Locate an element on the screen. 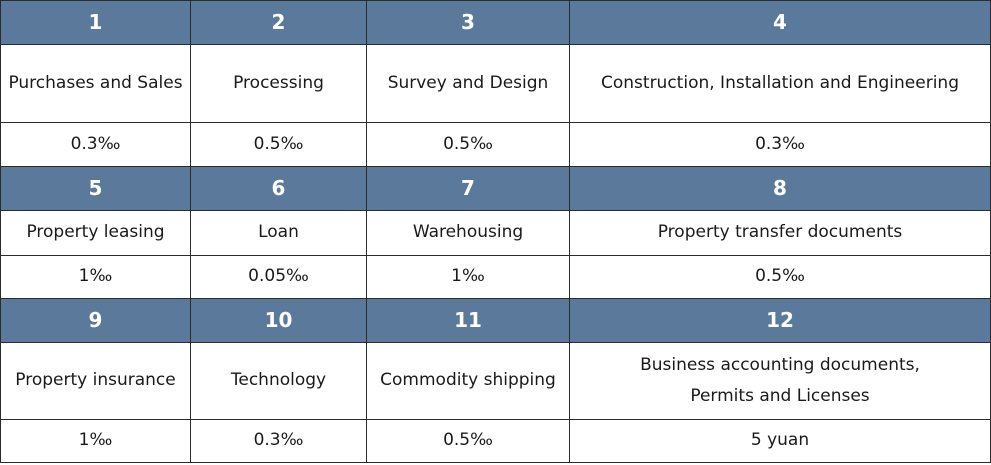  category-label-line: Business accounting documents, is located at coordinates (780, 364).